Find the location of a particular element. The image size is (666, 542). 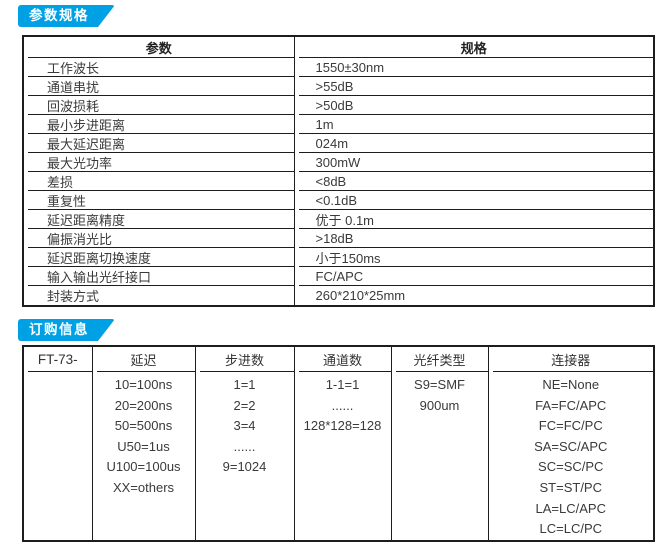

table-row: 最大延迟距离 024m is located at coordinates (338, 143).